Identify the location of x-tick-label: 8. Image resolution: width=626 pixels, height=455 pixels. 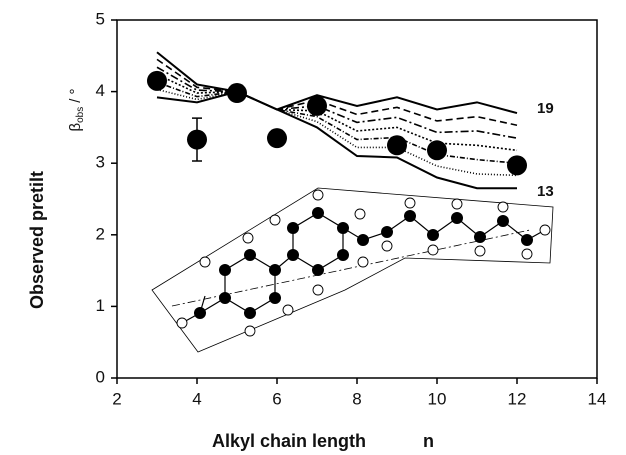
(356, 398).